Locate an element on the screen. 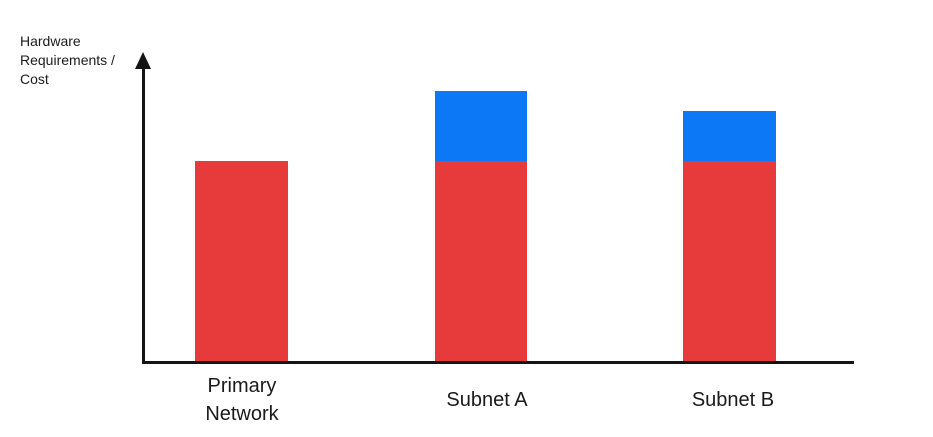 This screenshot has height=437, width=933. bar-subnet-a is located at coordinates (481, 226).